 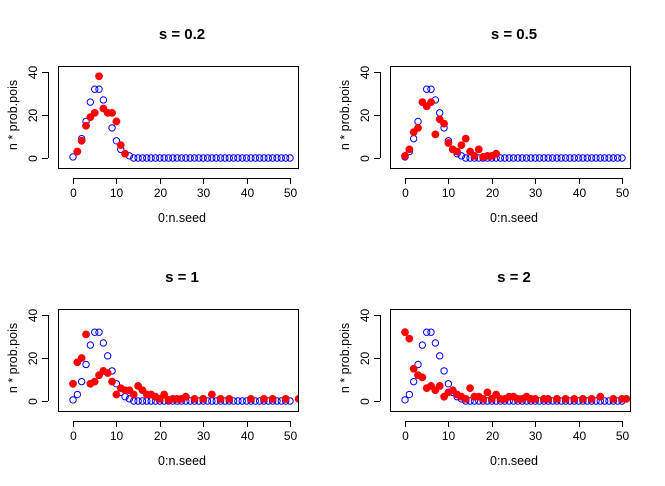 I want to click on panel-title: s = 2, so click(x=514, y=277).